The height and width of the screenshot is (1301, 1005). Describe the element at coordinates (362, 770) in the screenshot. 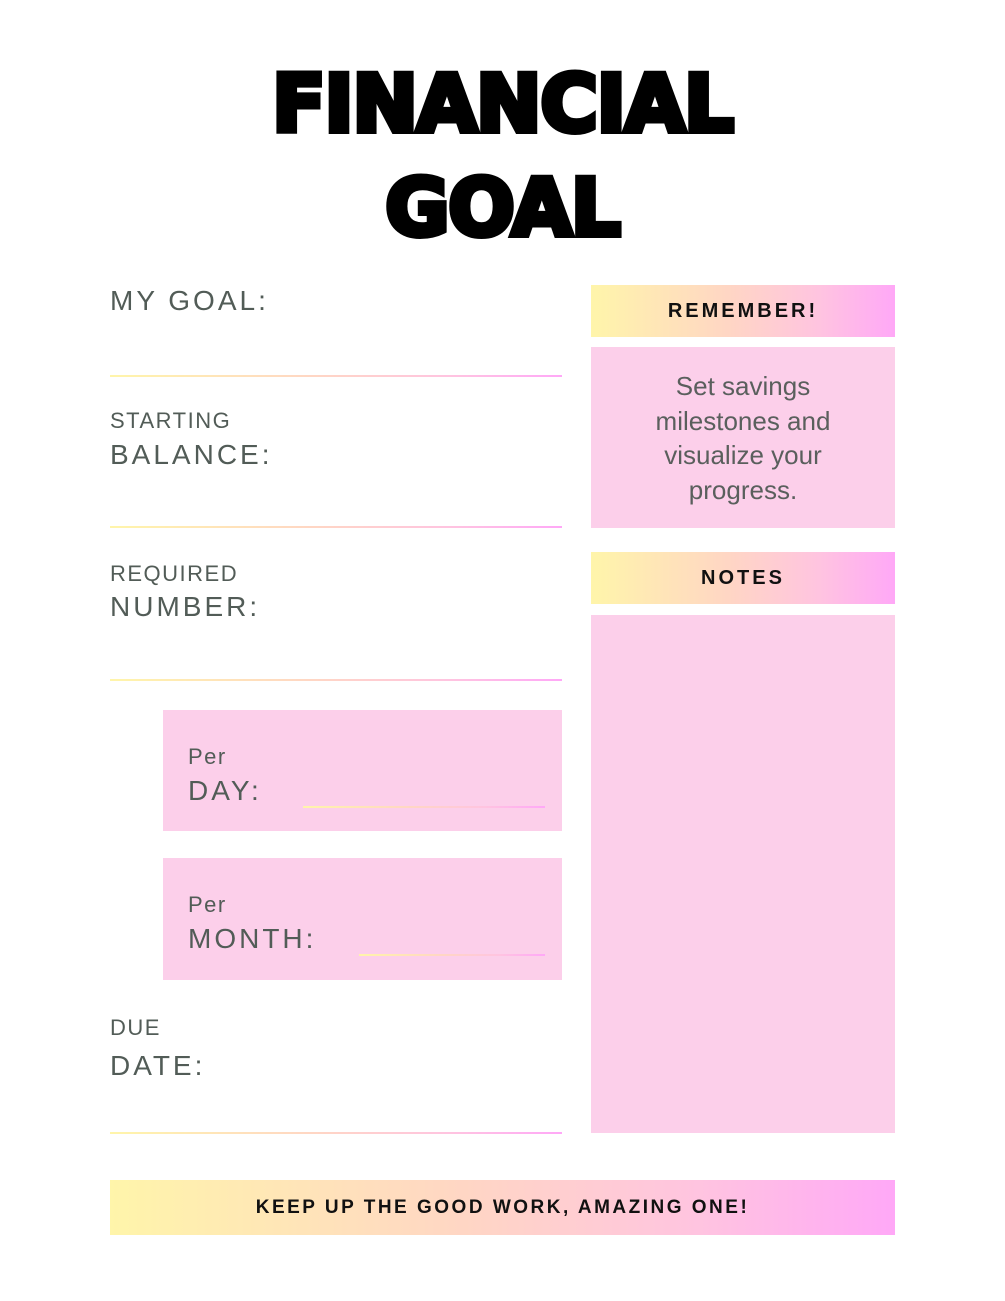

I see `per-day-box: Per DAY:` at that location.